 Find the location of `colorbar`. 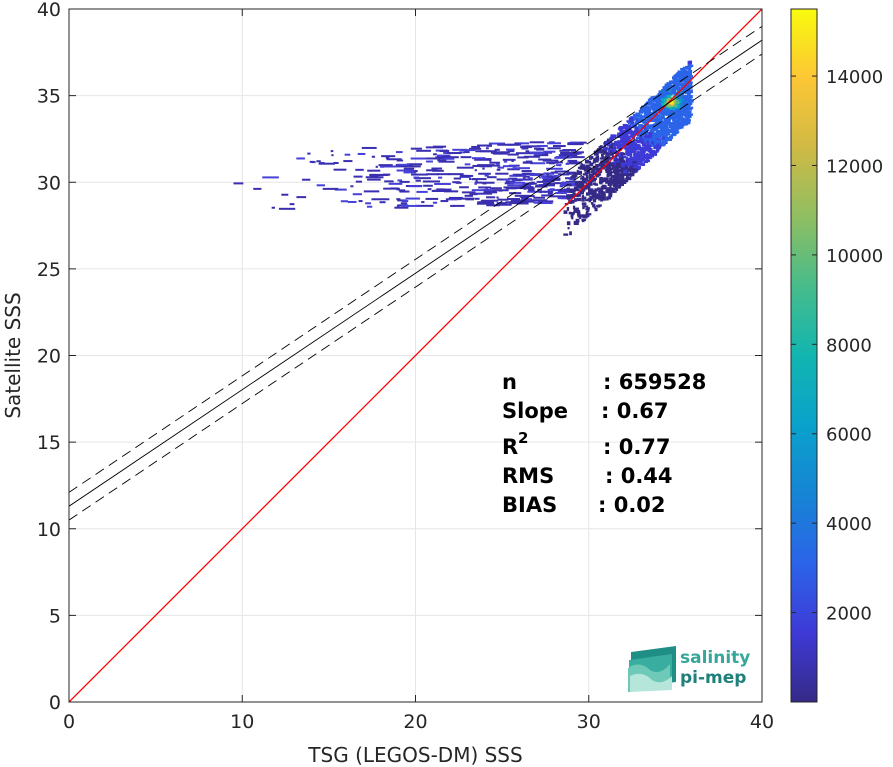

colorbar is located at coordinates (804, 355).